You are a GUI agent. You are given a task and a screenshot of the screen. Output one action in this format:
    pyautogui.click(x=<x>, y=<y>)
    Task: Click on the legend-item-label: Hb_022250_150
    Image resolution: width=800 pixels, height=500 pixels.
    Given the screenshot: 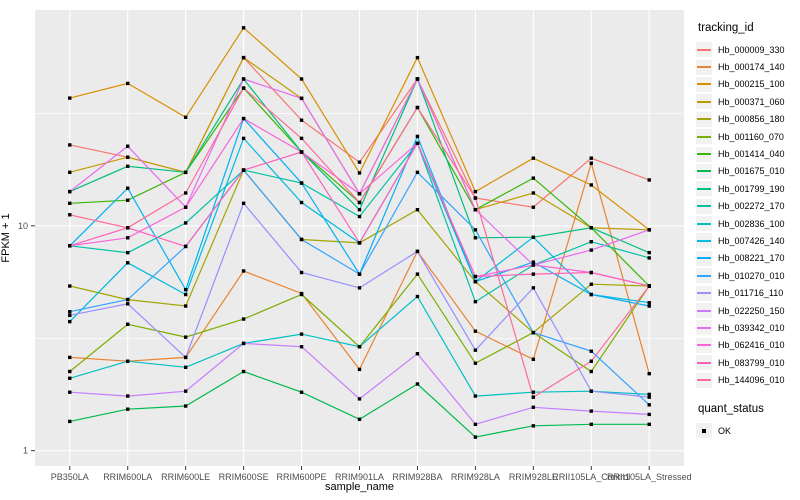 What is the action you would take?
    pyautogui.click(x=751, y=310)
    